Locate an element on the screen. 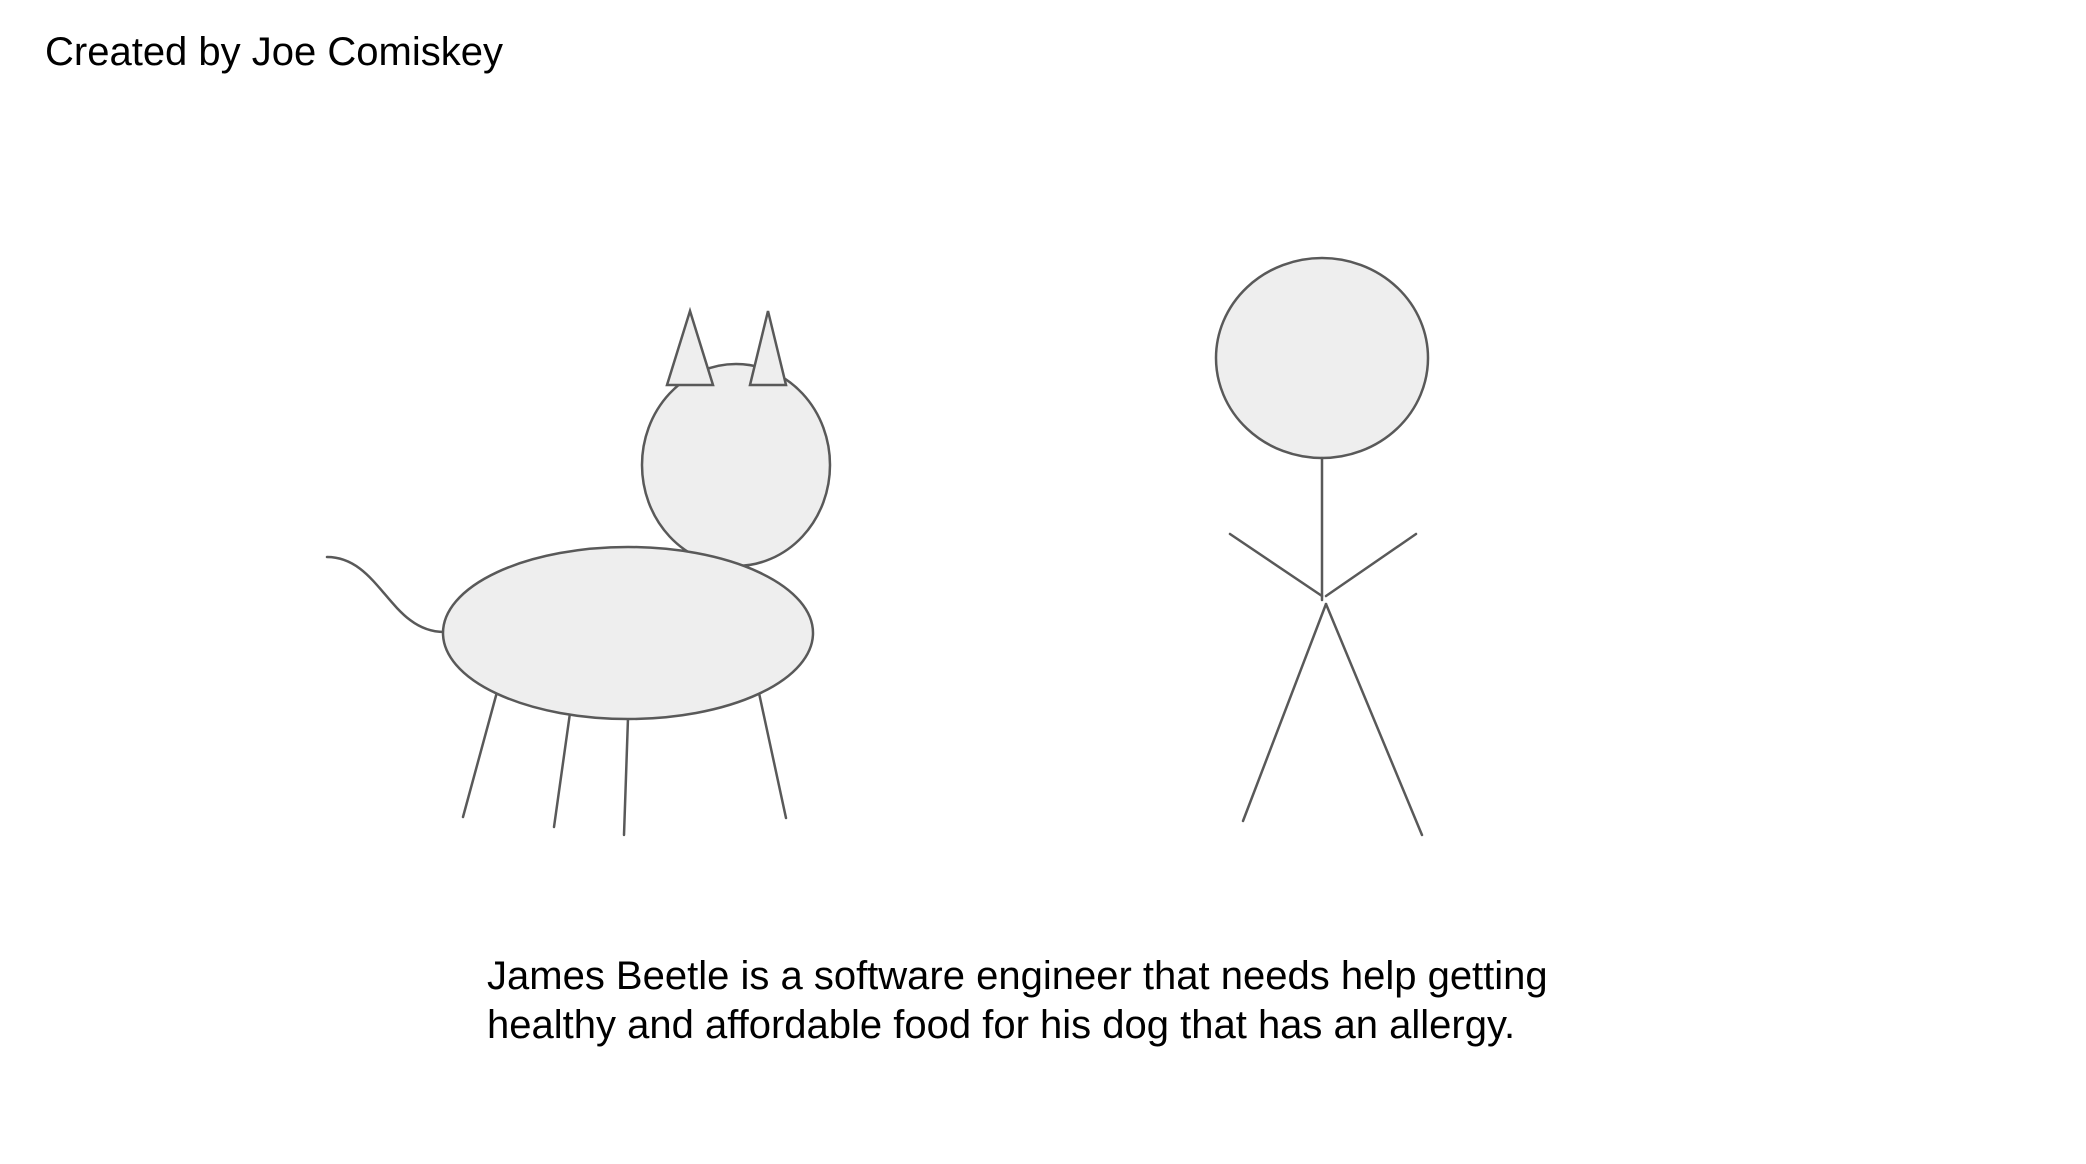  dog-ear-right is located at coordinates (768, 348).